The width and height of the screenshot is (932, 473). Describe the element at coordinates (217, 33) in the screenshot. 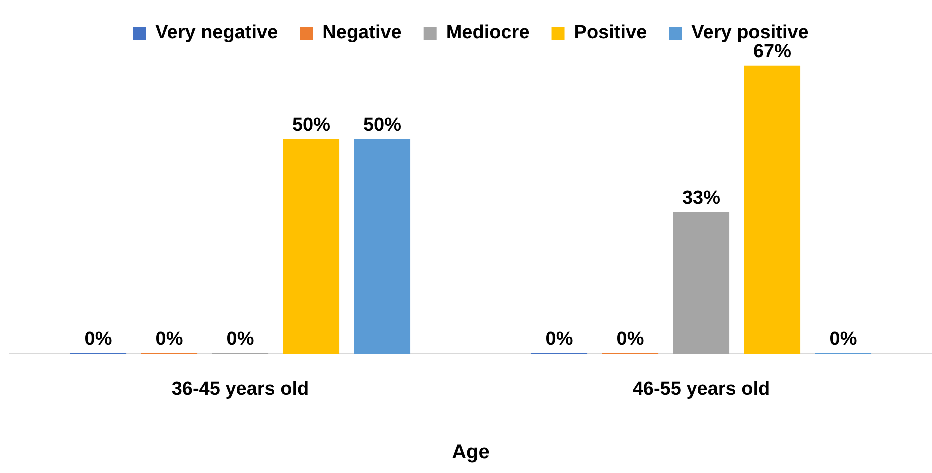

I see `legend-label: Very negative` at that location.